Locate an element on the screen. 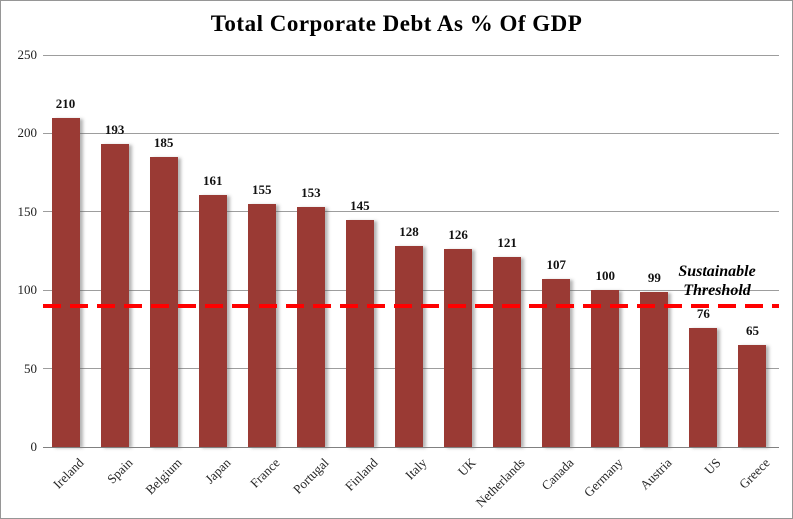 The height and width of the screenshot is (519, 793). bar-value-label: 126 is located at coordinates (458, 235).